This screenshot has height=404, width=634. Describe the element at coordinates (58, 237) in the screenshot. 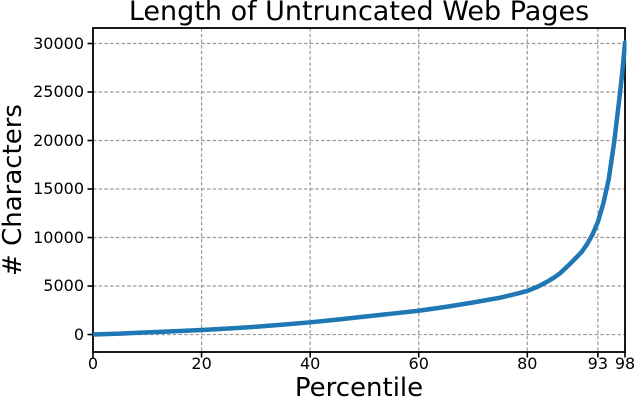

I see `y-tick-label: 10000` at that location.